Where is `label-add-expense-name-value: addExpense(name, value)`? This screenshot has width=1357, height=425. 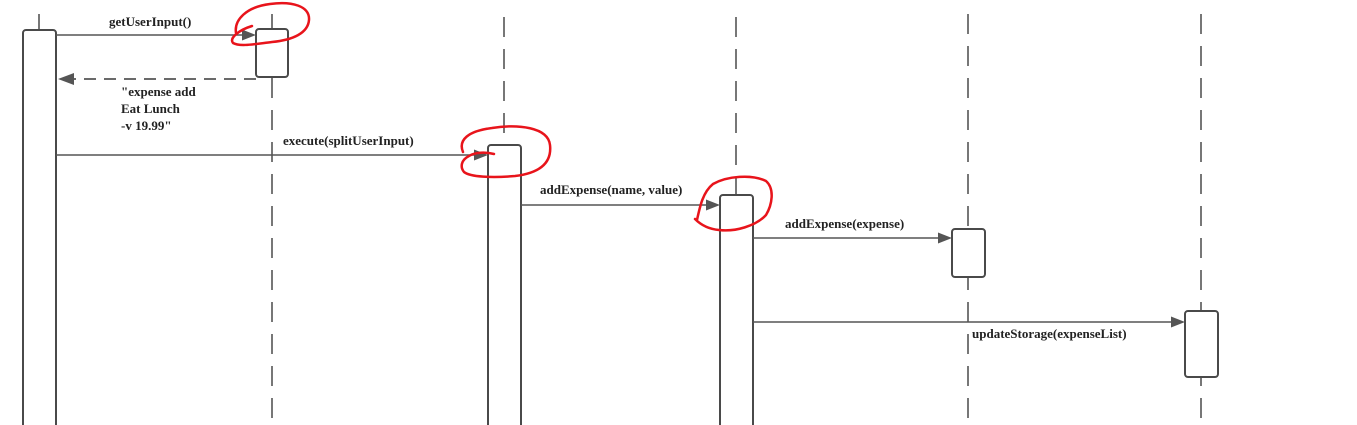 label-add-expense-name-value: addExpense(name, value) is located at coordinates (611, 189).